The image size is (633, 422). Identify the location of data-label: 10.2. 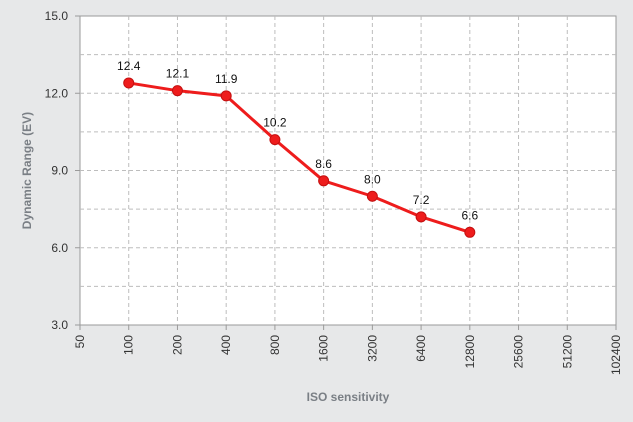
(275, 123).